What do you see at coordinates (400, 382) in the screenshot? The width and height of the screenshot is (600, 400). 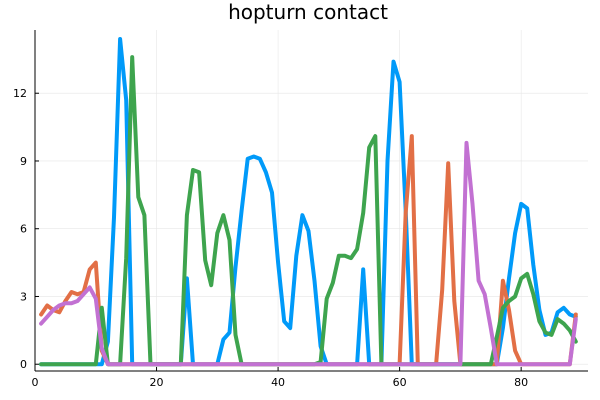 I see `x-tick-label-3: 60` at bounding box center [400, 382].